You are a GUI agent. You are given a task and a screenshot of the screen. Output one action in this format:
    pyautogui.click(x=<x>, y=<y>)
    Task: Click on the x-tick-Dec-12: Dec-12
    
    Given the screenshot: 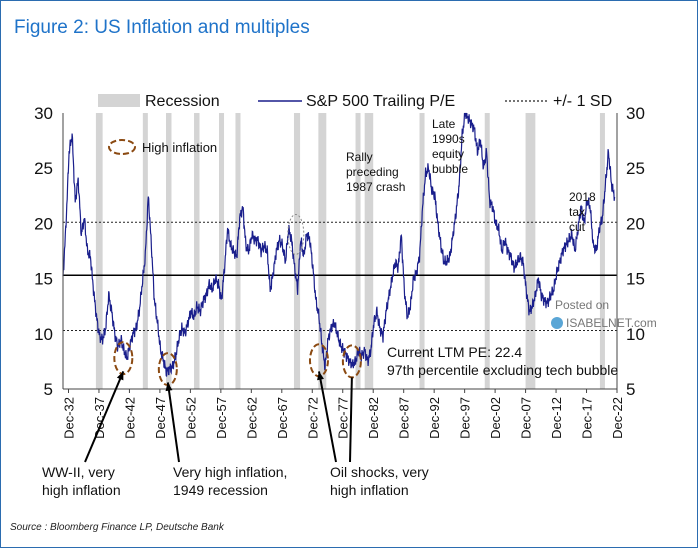 What is the action you would take?
    pyautogui.click(x=556, y=418)
    